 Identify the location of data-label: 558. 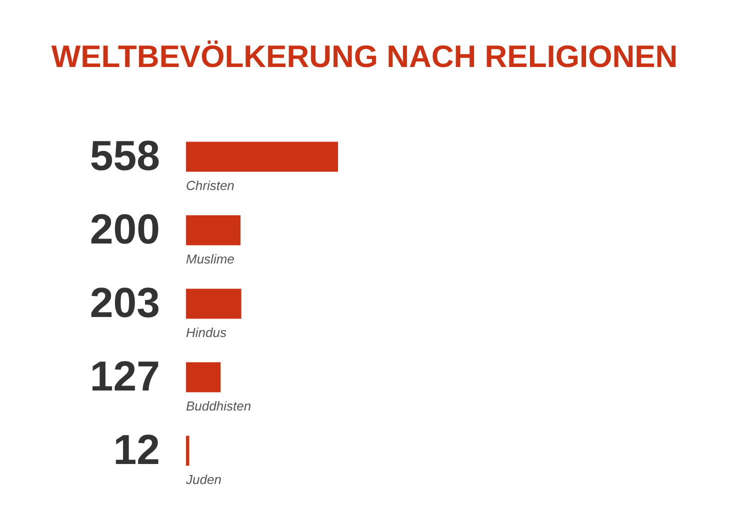
(125, 155).